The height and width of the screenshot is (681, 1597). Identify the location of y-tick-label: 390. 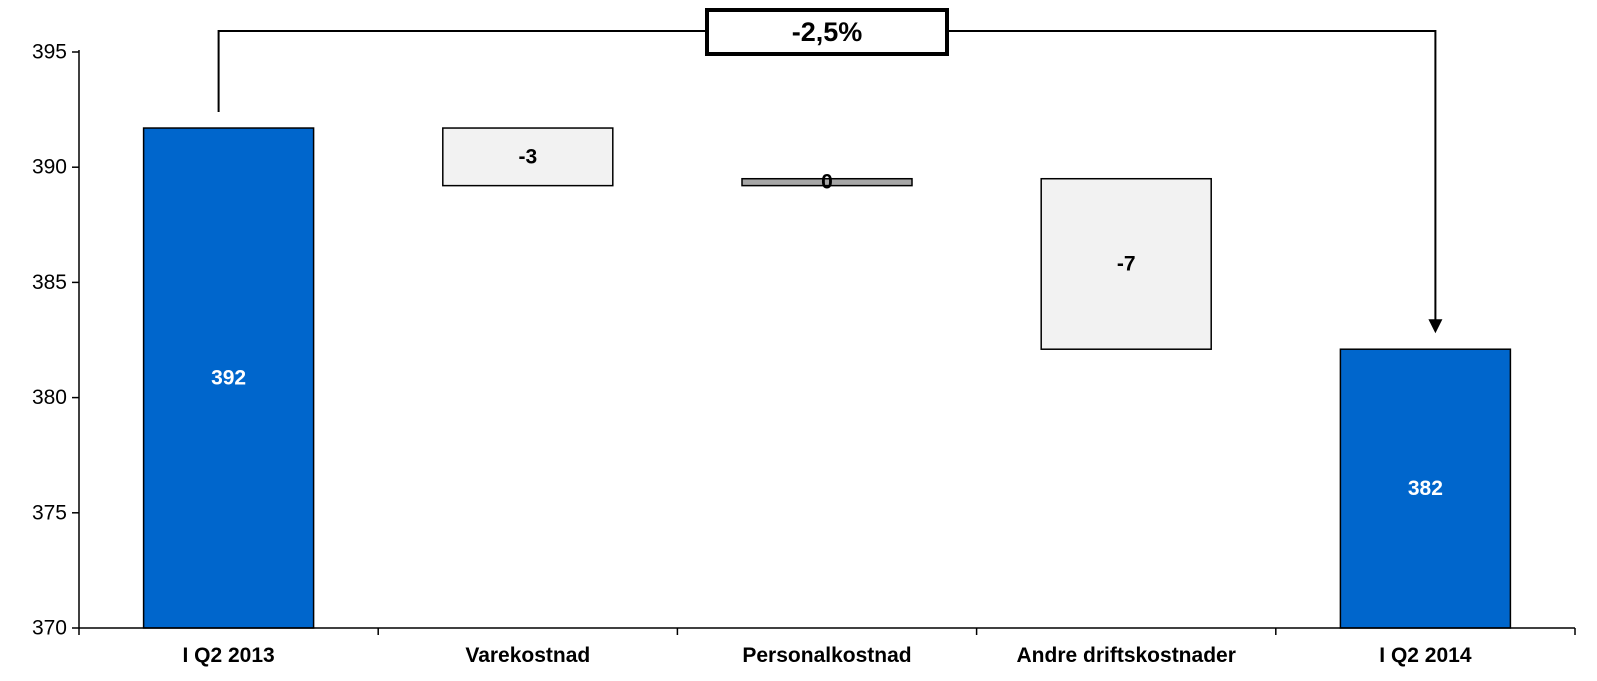
(49, 167).